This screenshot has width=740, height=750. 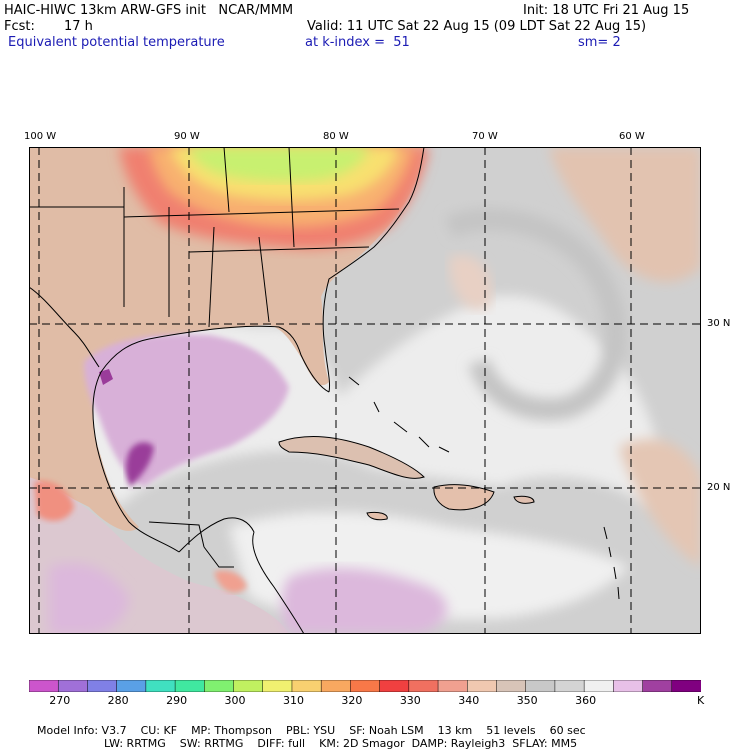 I want to click on microphysics-scheme: MP: Thompson, so click(x=231, y=730).